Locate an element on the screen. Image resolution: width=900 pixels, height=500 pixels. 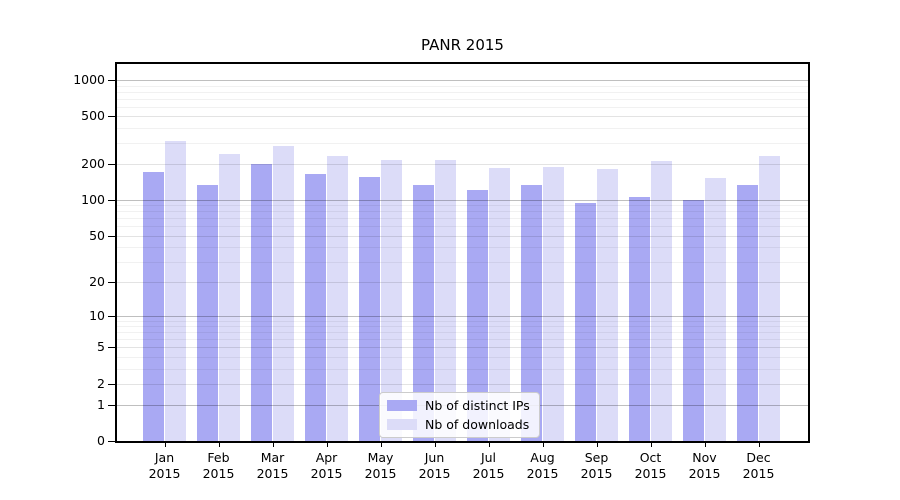
legend-label-downloads: Nb of downloads is located at coordinates (477, 424).